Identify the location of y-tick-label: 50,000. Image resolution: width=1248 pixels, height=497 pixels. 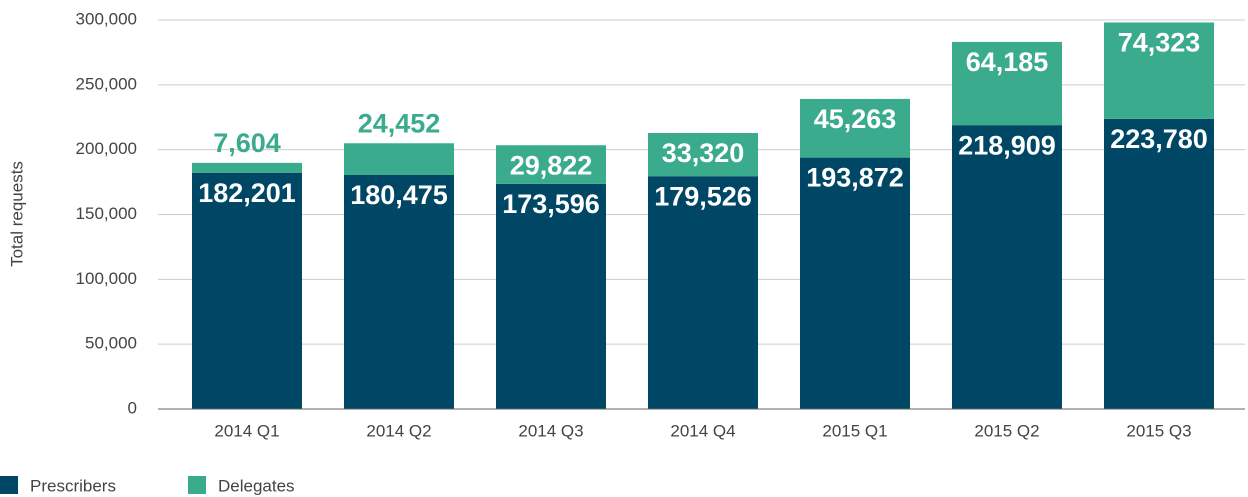
(111, 343).